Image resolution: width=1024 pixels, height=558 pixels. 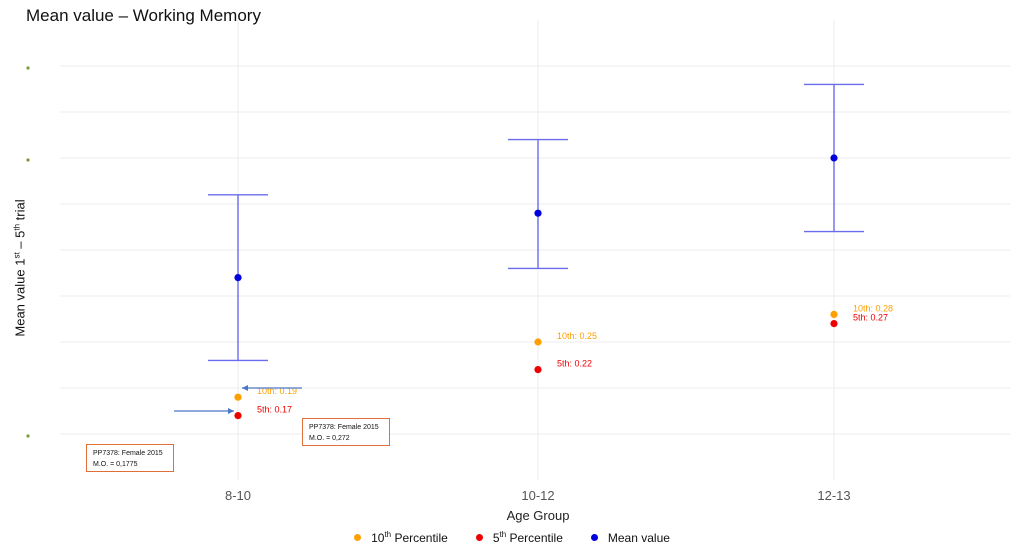 I want to click on annotation-box: PP7378: Female 2015 M.O. = 0,272, so click(x=346, y=432).